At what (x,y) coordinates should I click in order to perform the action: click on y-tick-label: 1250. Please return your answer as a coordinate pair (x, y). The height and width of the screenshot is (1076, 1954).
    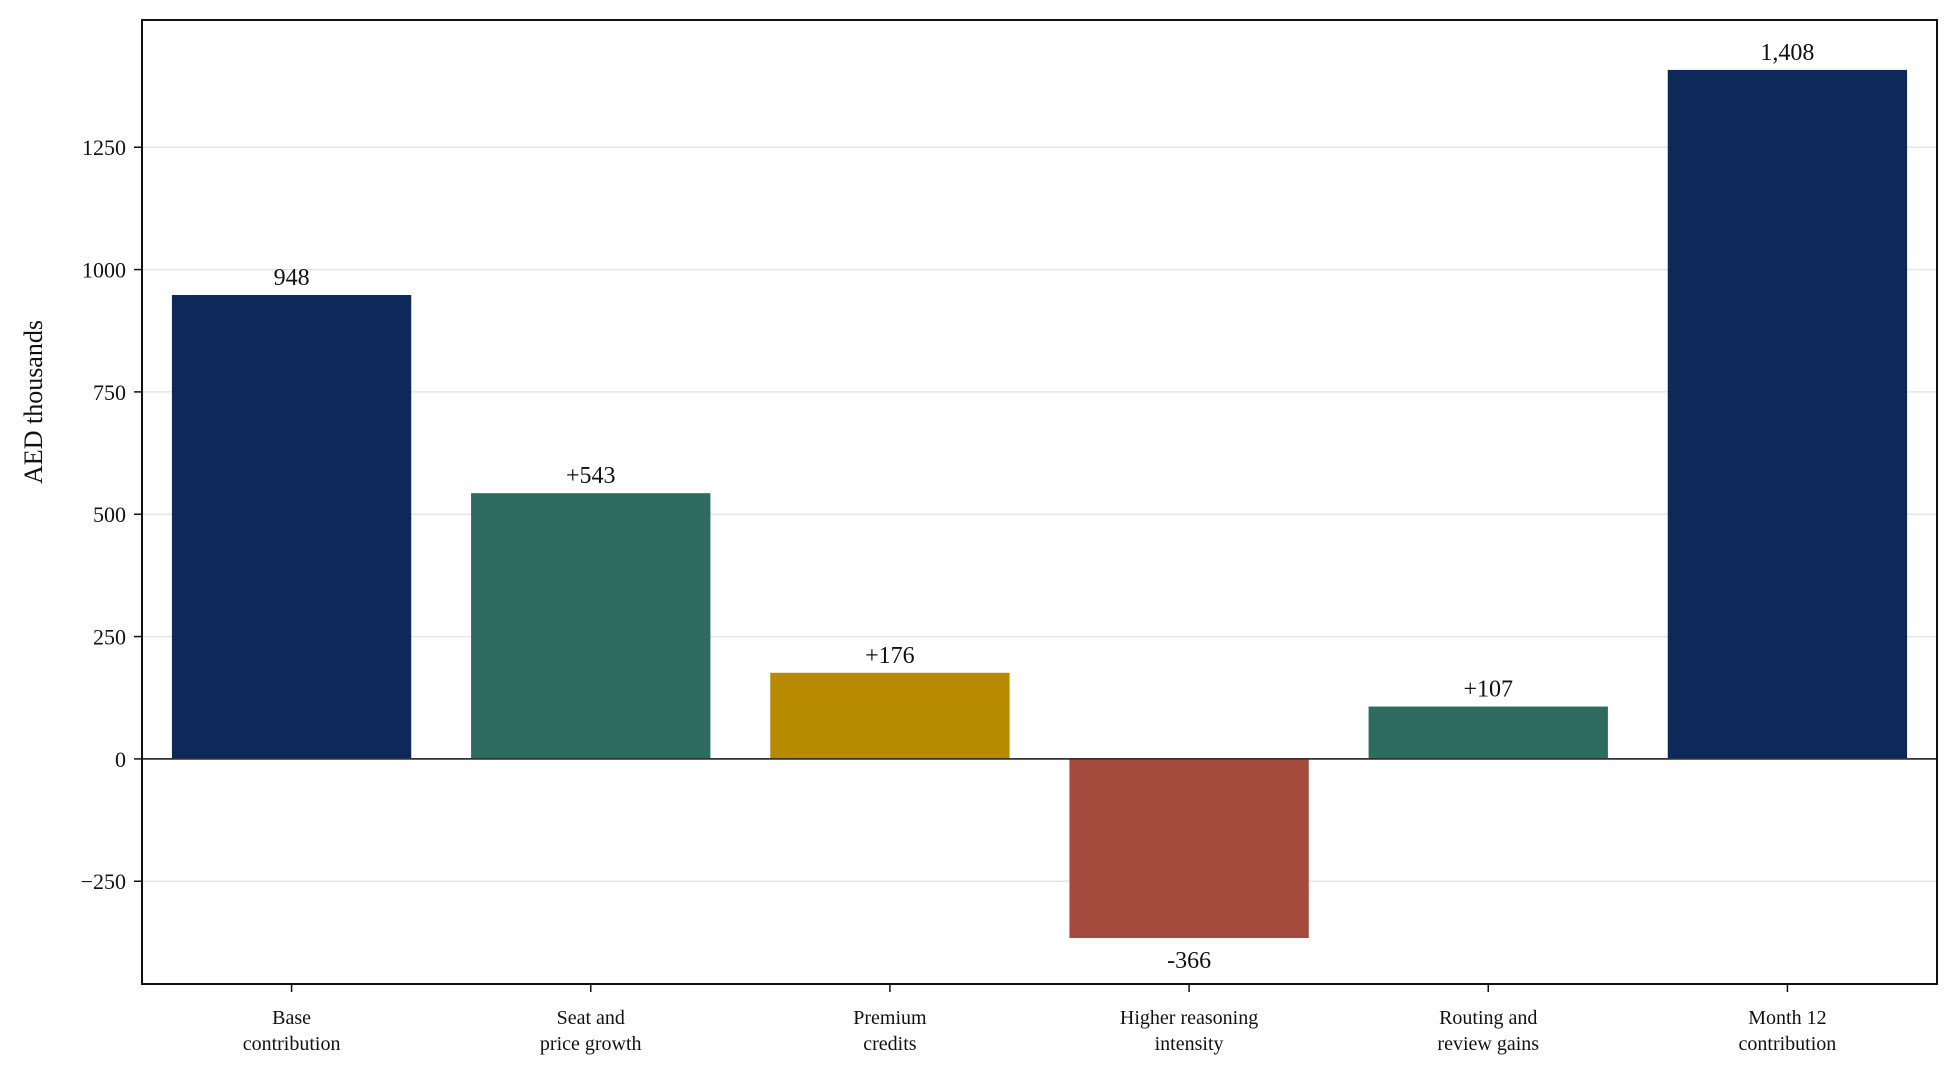
    Looking at the image, I should click on (104, 147).